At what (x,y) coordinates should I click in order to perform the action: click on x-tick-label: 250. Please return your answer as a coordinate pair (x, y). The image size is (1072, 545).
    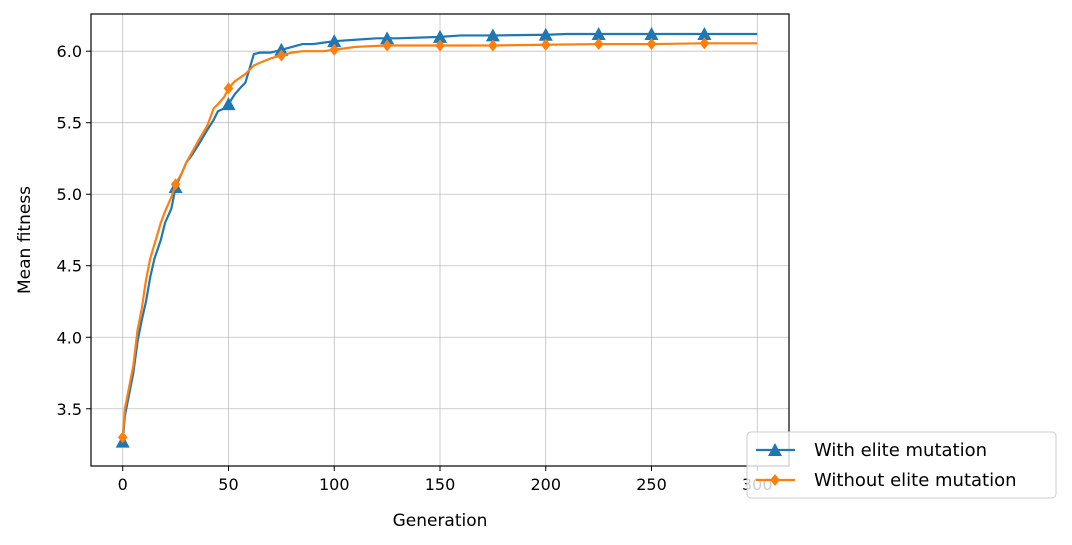
    Looking at the image, I should click on (651, 484).